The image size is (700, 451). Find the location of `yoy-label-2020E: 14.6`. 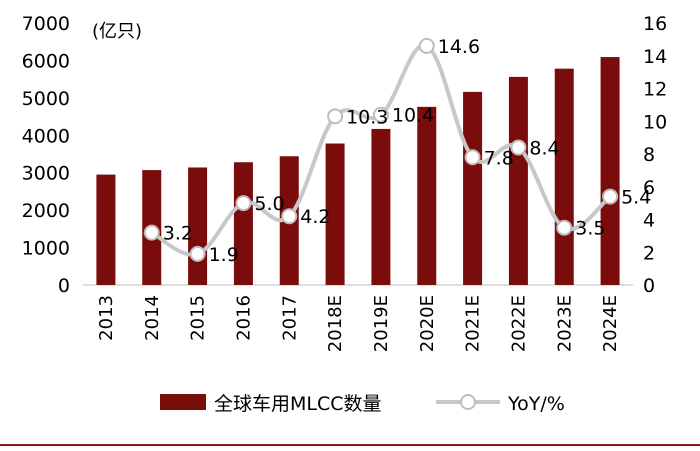

yoy-label-2020E: 14.6 is located at coordinates (459, 47).